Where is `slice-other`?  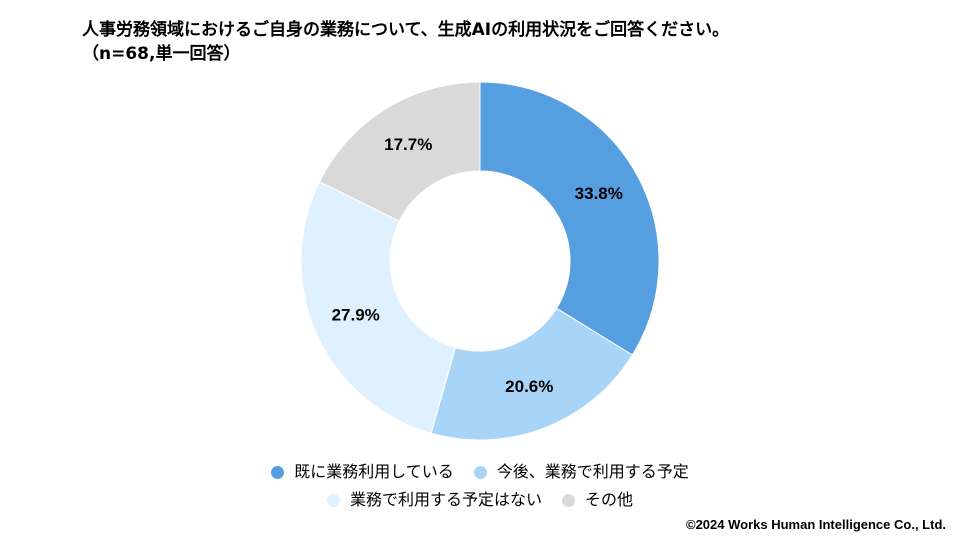
slice-other is located at coordinates (399, 151).